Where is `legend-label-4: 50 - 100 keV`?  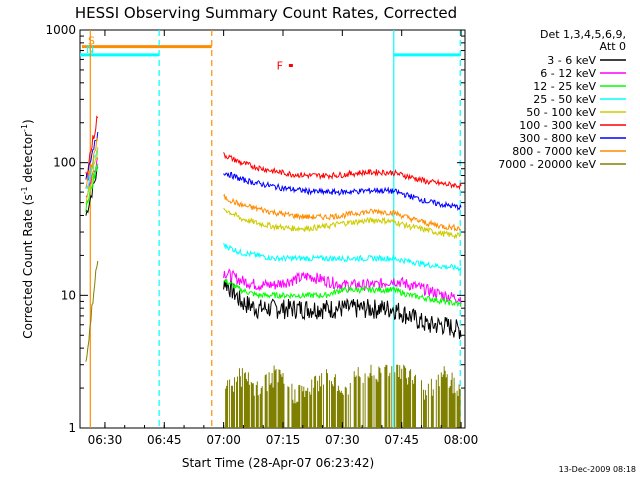 legend-label-4: 50 - 100 keV is located at coordinates (561, 112).